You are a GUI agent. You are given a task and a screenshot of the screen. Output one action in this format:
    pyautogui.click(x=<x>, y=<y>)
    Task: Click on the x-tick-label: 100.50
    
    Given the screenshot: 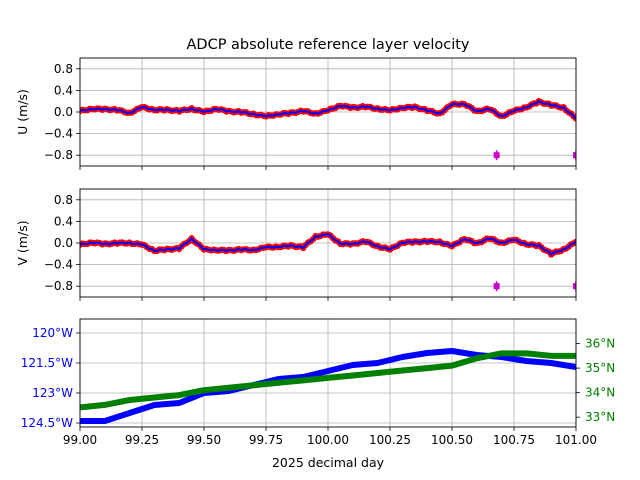 What is the action you would take?
    pyautogui.click(x=452, y=440)
    